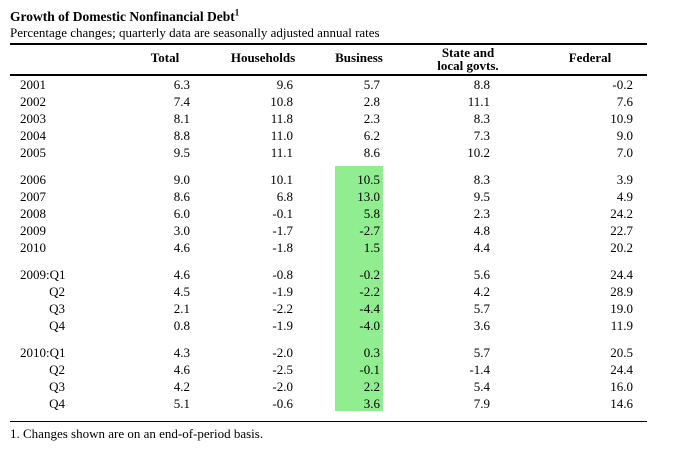 The height and width of the screenshot is (449, 679). Describe the element at coordinates (371, 213) in the screenshot. I see `cell-business: 5.8` at that location.